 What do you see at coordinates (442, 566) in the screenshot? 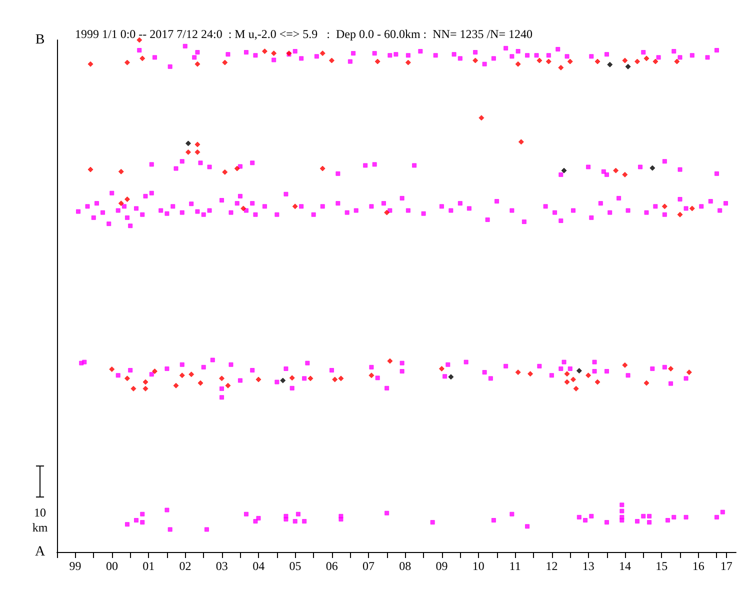
I see `x-tick-label: 09` at bounding box center [442, 566].